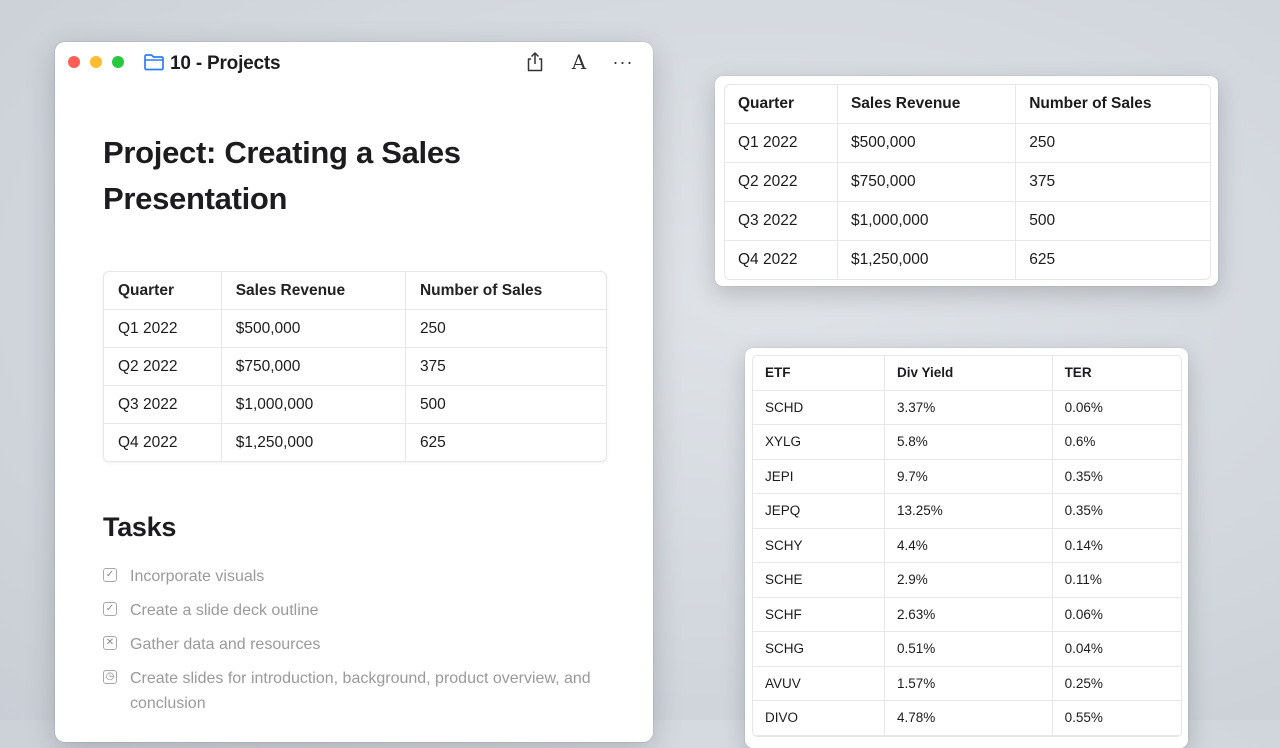 Image resolution: width=1280 pixels, height=748 pixels. I want to click on table-cell: 1.57%, so click(968, 683).